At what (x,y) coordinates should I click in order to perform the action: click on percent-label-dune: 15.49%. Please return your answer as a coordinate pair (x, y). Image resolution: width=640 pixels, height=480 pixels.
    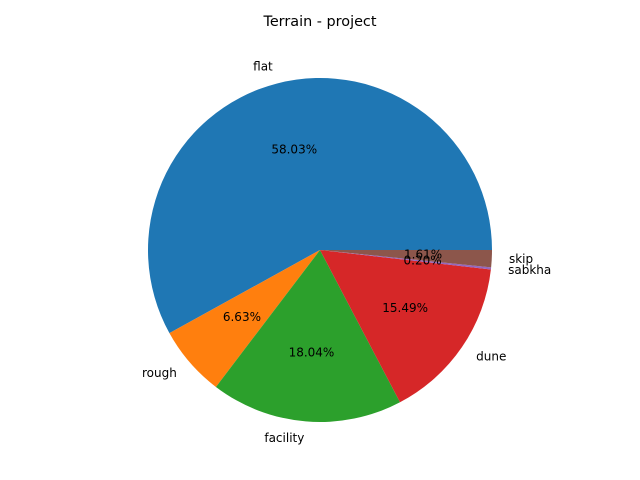
    Looking at the image, I should click on (405, 308).